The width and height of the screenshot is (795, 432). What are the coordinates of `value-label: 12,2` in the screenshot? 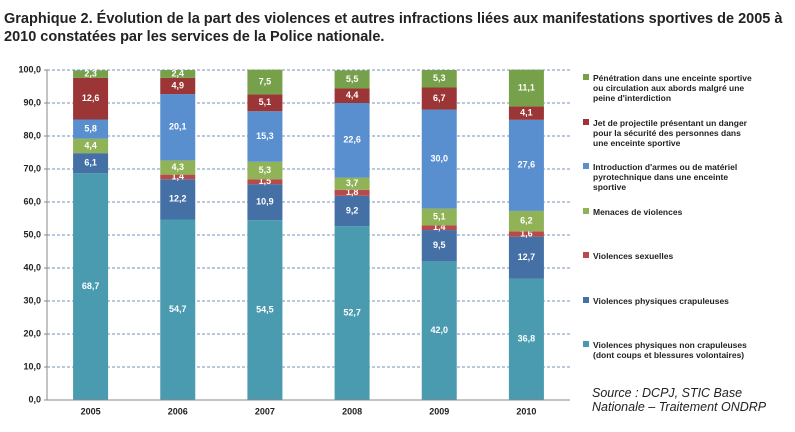 It's located at (178, 199).